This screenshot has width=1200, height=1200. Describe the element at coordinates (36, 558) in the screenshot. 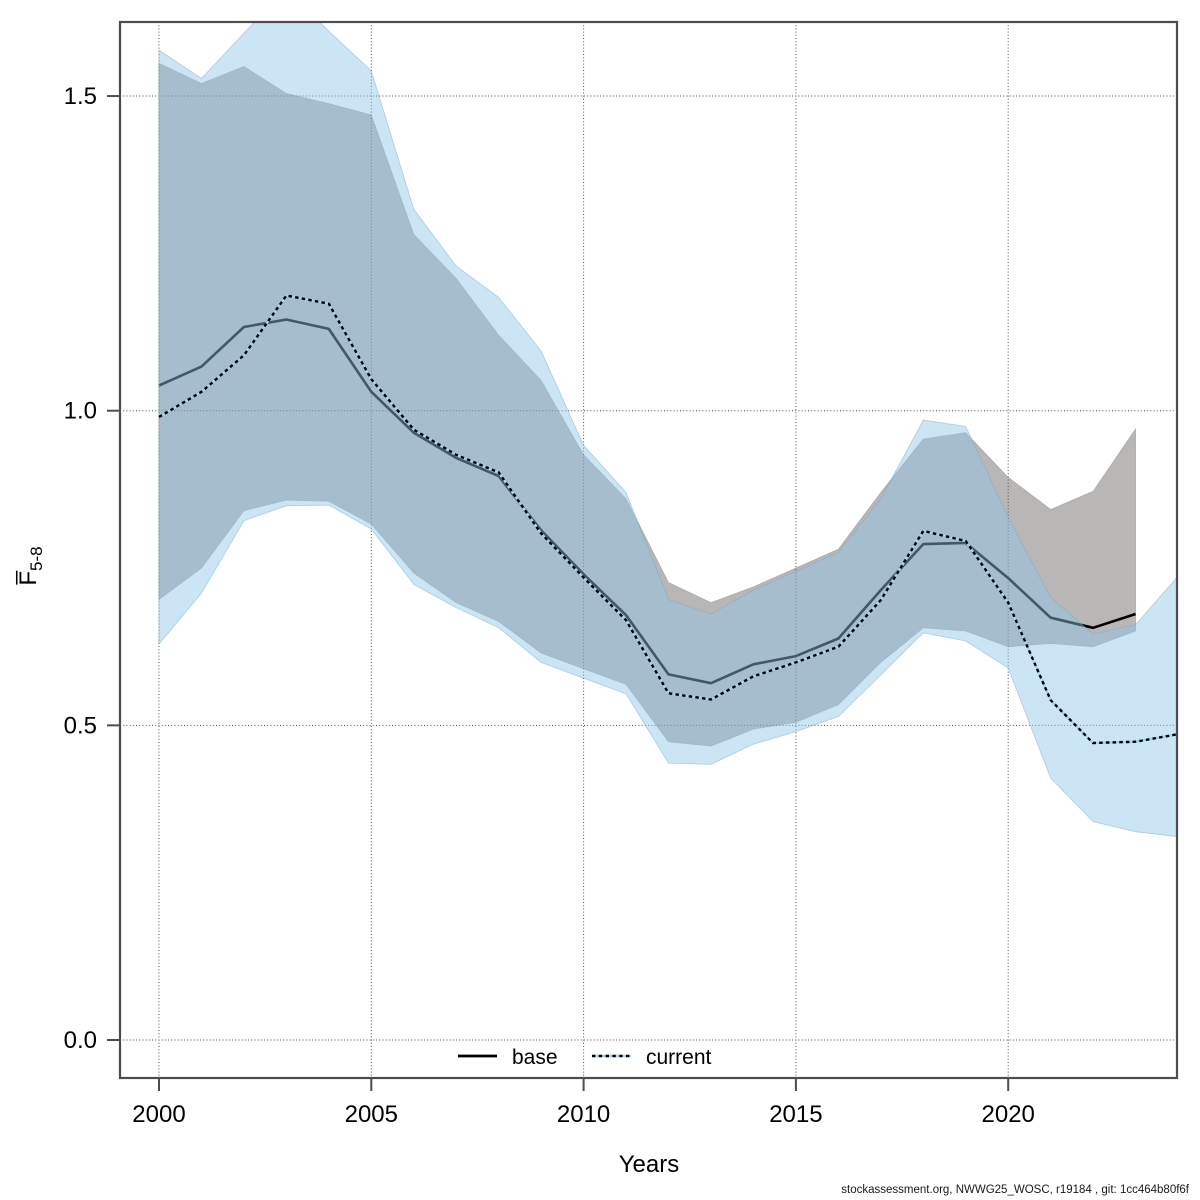

I see `y-axis-title-sub: 5-8` at that location.